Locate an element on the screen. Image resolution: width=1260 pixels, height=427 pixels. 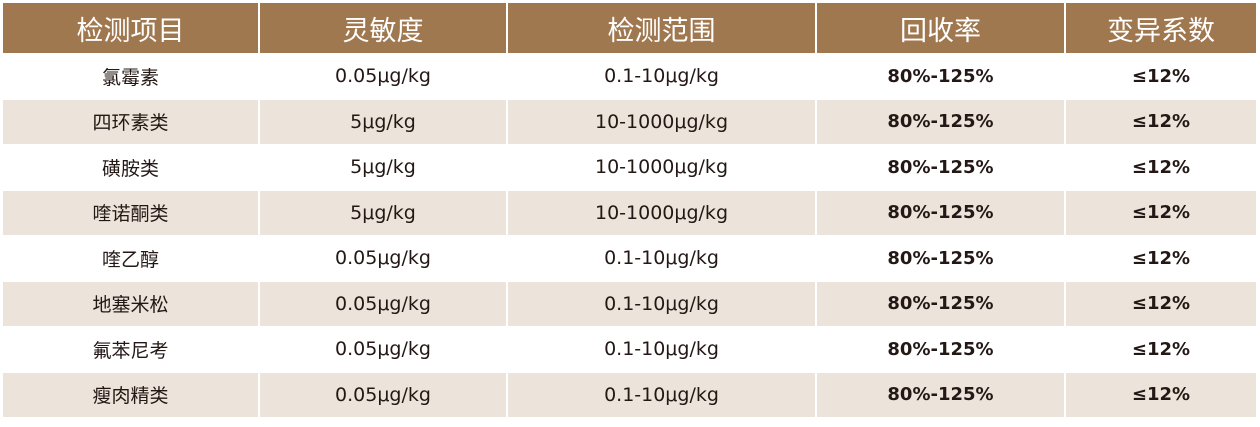
column-header-cv: 变异系数 is located at coordinates (1161, 28).